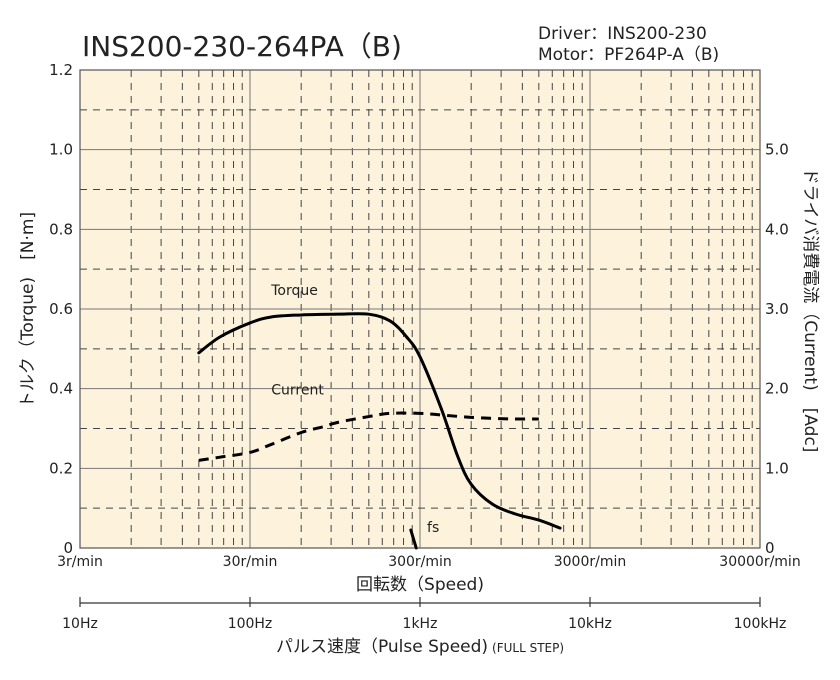  Describe the element at coordinates (590, 562) in the screenshot. I see `x-tick-label: 3000r/min` at that location.